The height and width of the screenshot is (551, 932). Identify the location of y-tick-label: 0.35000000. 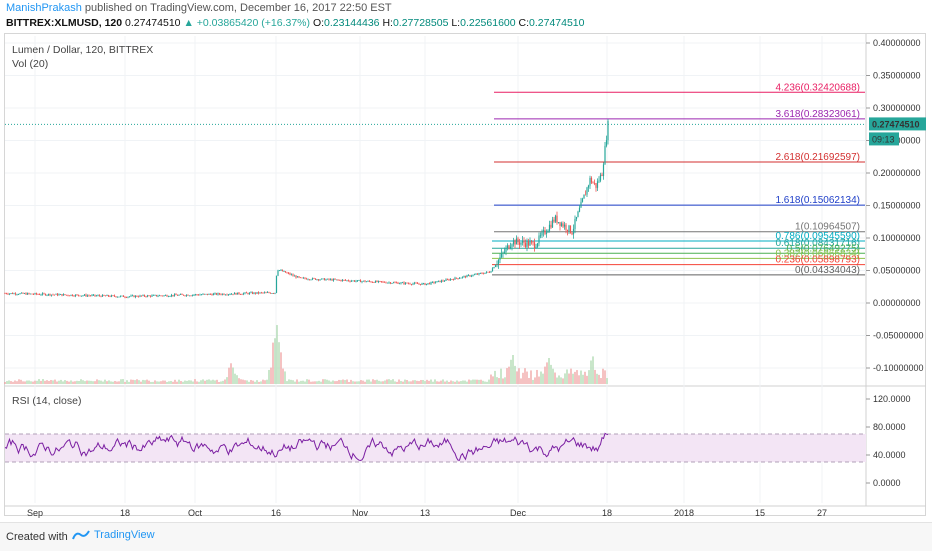
(897, 76).